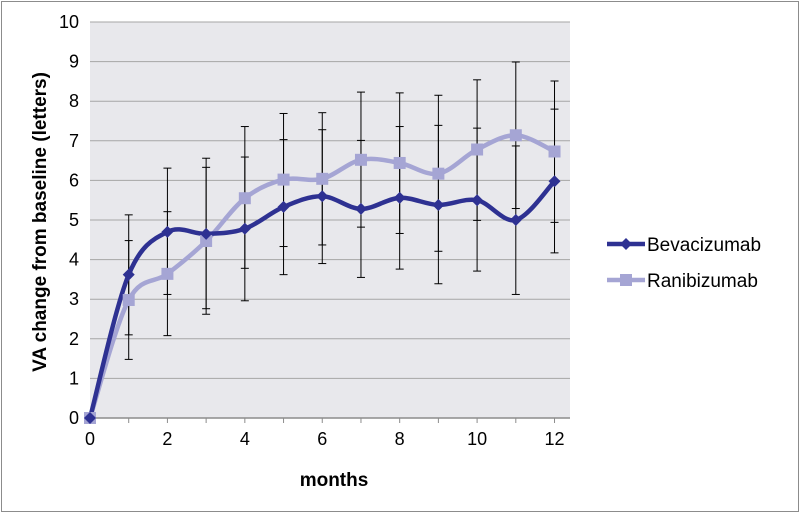  What do you see at coordinates (74, 141) in the screenshot?
I see `y-tick-label: 7` at bounding box center [74, 141].